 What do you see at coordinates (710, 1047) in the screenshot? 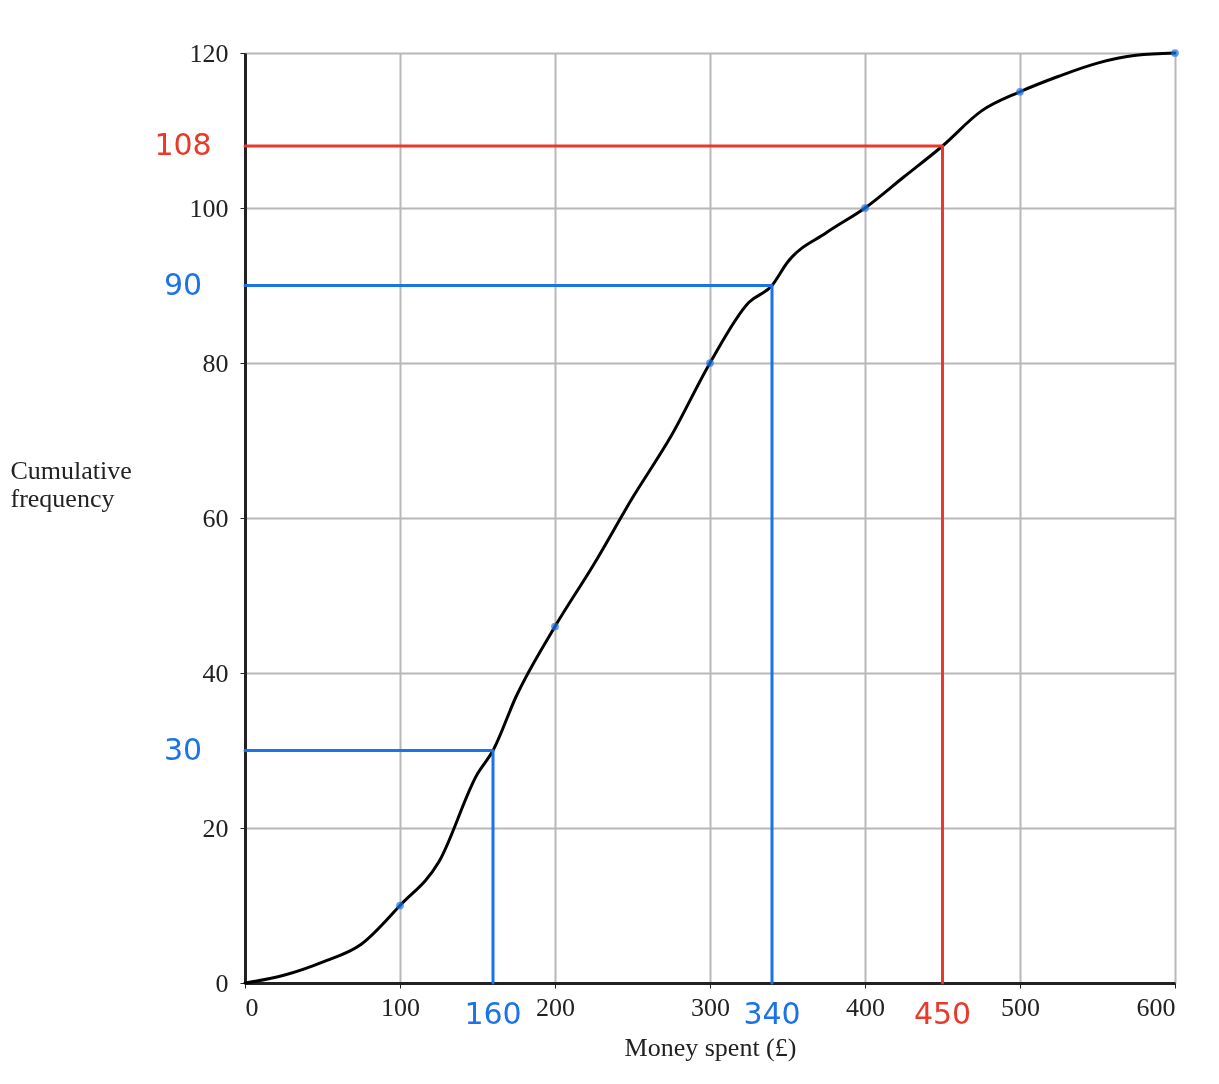
I see `x-axis-title: Money spent (£)` at bounding box center [710, 1047].